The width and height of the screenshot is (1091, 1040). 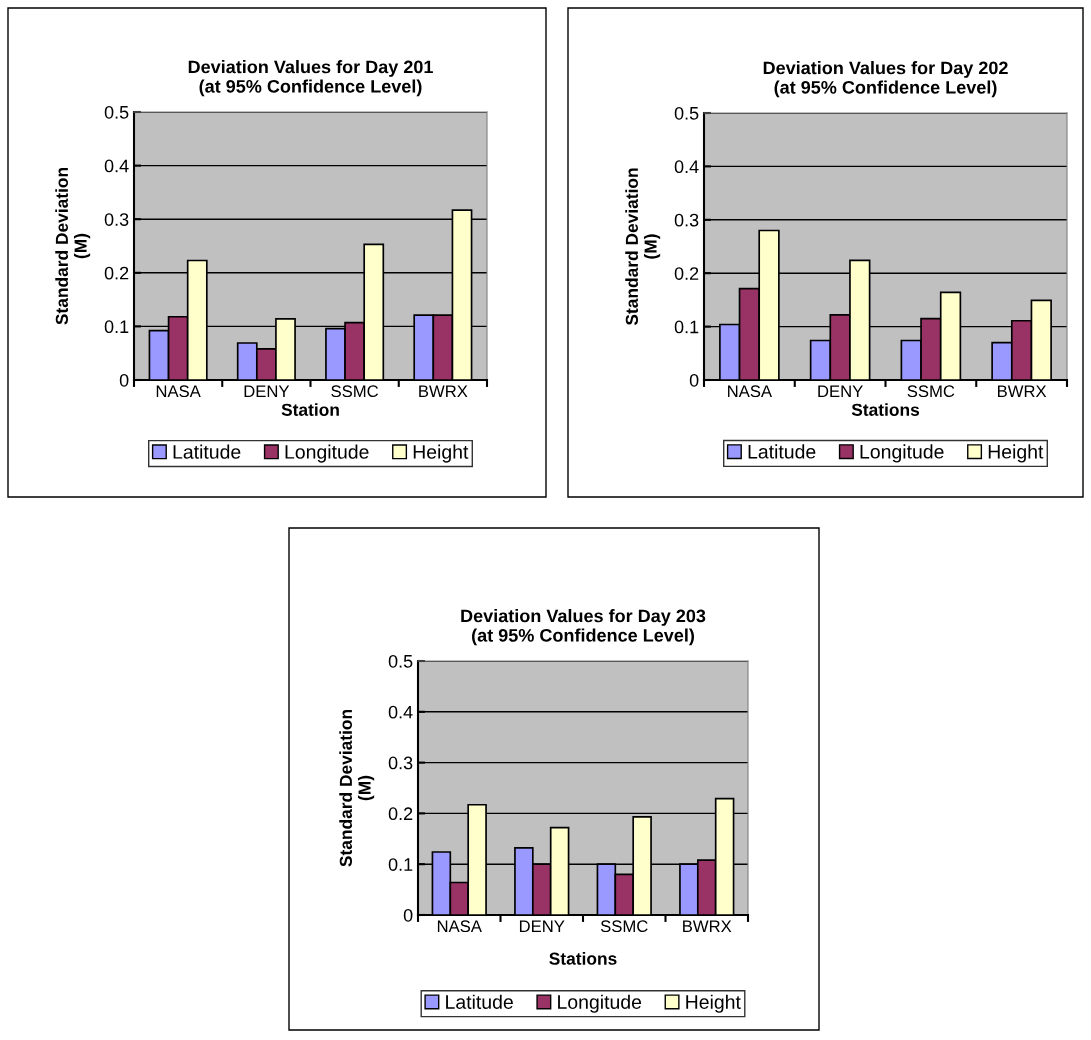 What do you see at coordinates (310, 409) in the screenshot?
I see `x-axis-title: Station` at bounding box center [310, 409].